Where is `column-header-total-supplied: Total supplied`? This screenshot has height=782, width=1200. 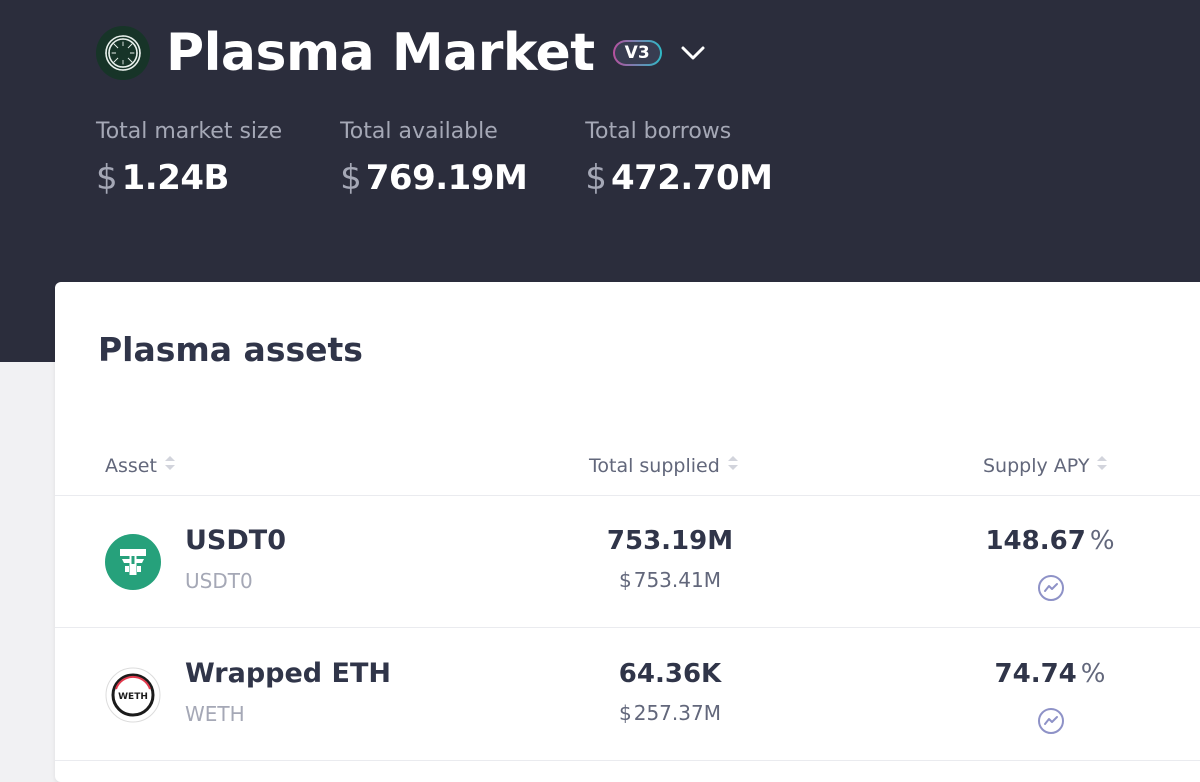
column-header-total-supplied: Total supplied is located at coordinates (664, 466).